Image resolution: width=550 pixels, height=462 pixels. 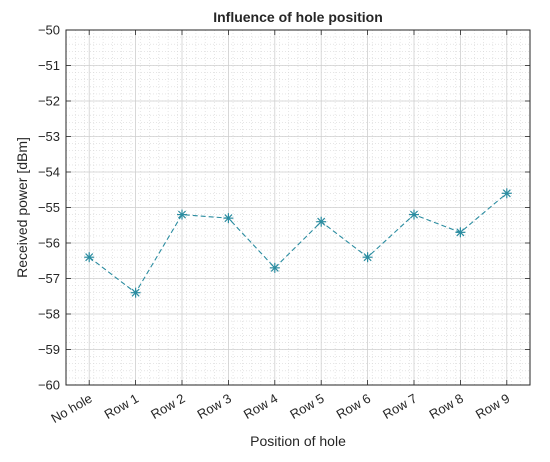 What do you see at coordinates (49, 207) in the screenshot?
I see `y-tick-label: −55` at bounding box center [49, 207].